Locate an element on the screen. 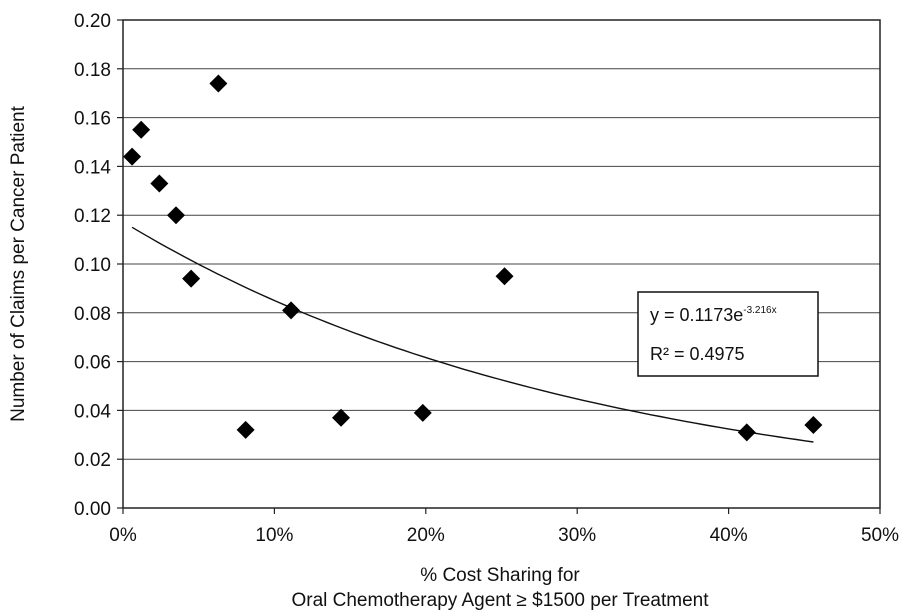  y-tick-label: 0.04 is located at coordinates (92, 411).